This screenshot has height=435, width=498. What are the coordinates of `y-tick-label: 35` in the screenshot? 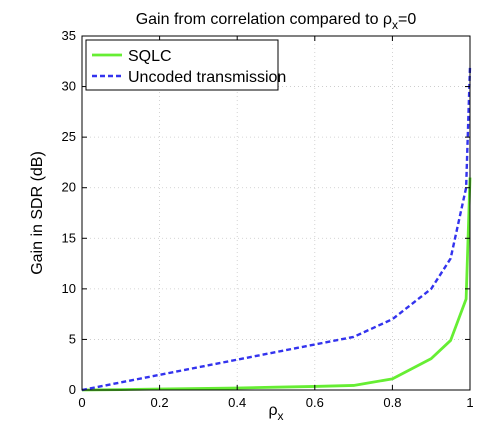 It's located at (69, 35).